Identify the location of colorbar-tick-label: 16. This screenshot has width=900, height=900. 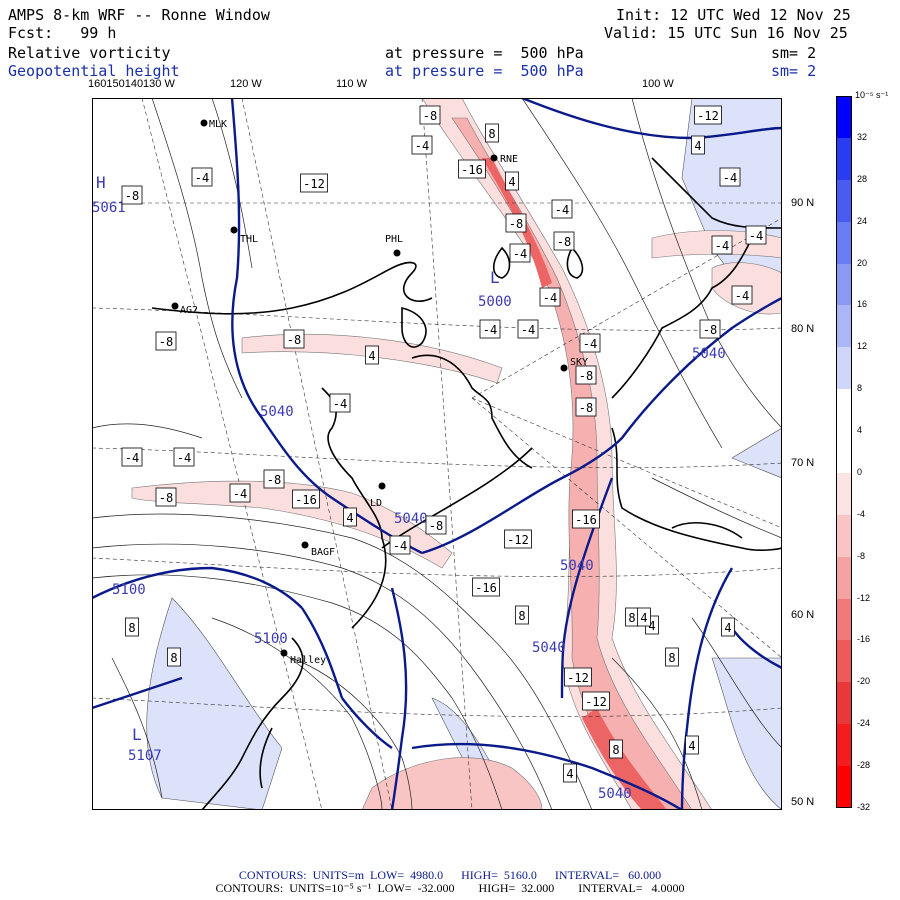
(862, 304).